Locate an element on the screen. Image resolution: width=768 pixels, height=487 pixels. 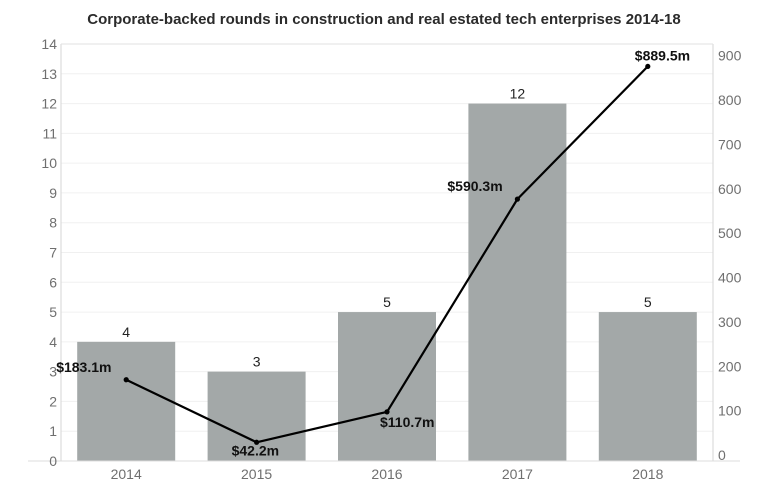
right-tick-label: 300 is located at coordinates (730, 322).